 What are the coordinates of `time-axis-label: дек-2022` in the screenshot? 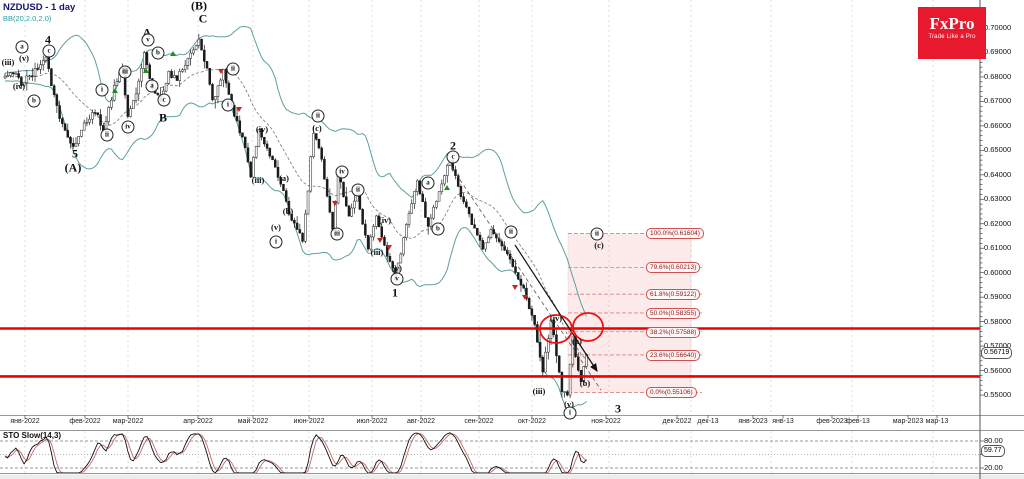 It's located at (677, 421).